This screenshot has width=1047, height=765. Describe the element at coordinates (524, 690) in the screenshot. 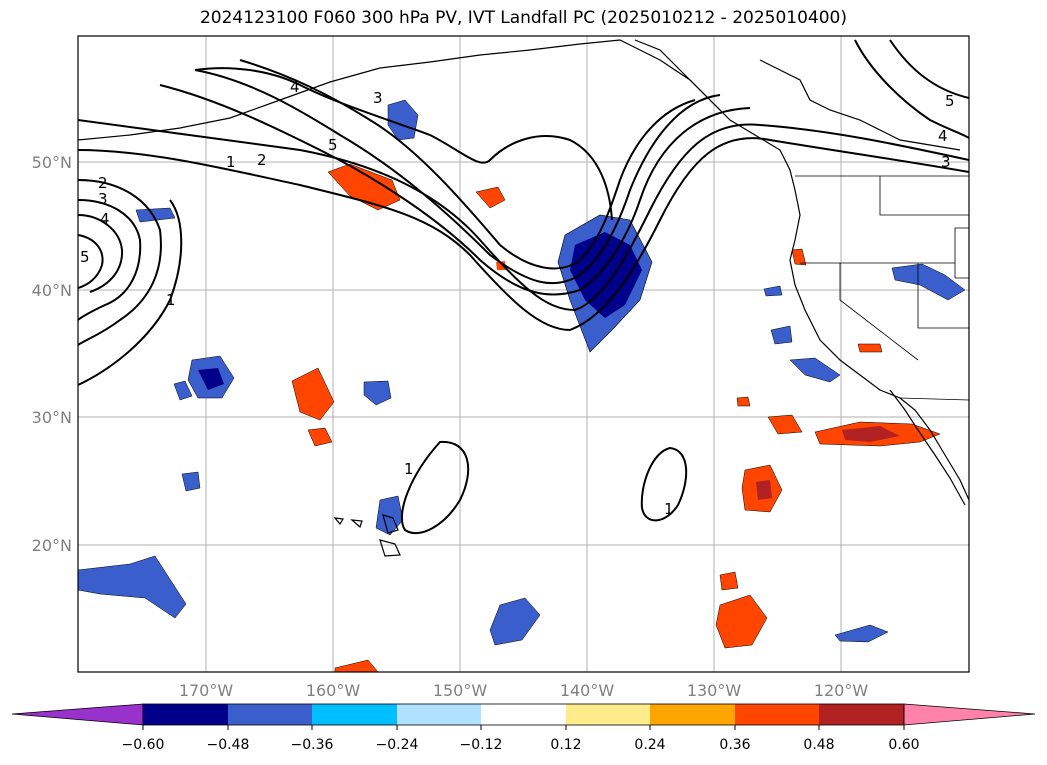

I see `longitude-labels: 170°W 160°W 150°W 140°W 130°W 120°W` at that location.